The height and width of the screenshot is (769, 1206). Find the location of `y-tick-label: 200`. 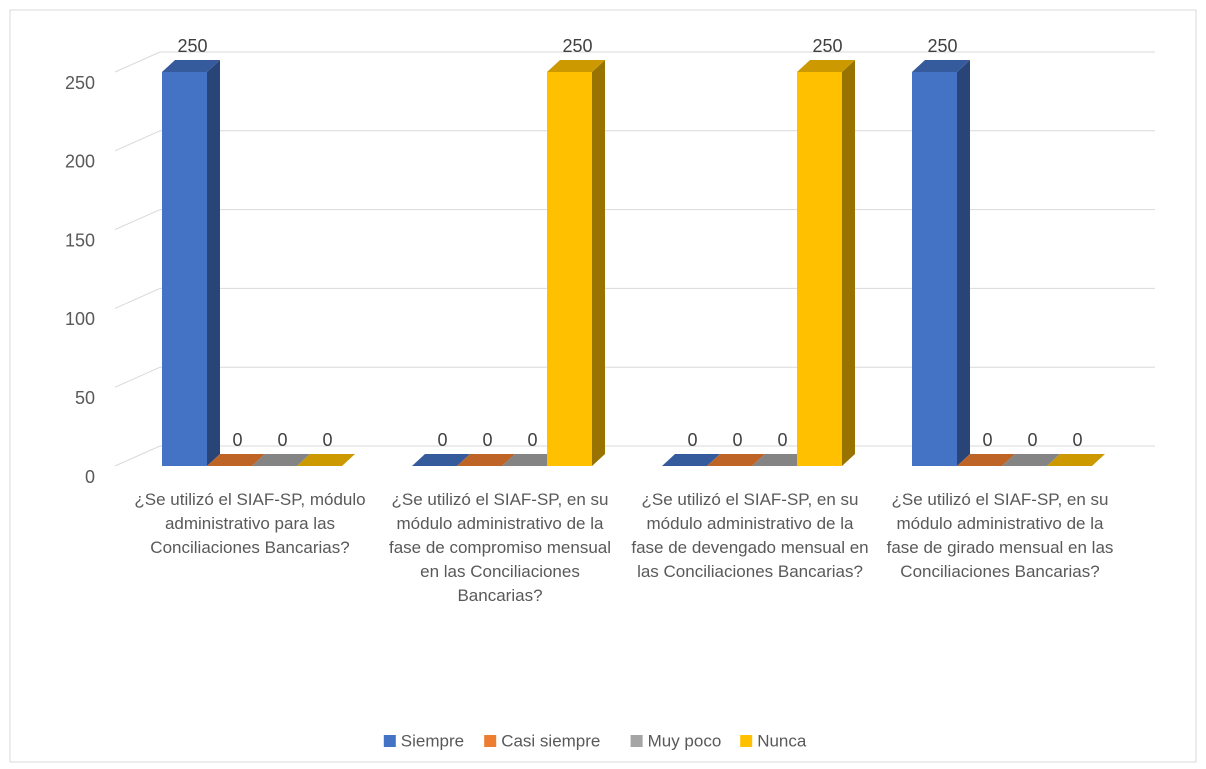

y-tick-label: 200 is located at coordinates (80, 162).